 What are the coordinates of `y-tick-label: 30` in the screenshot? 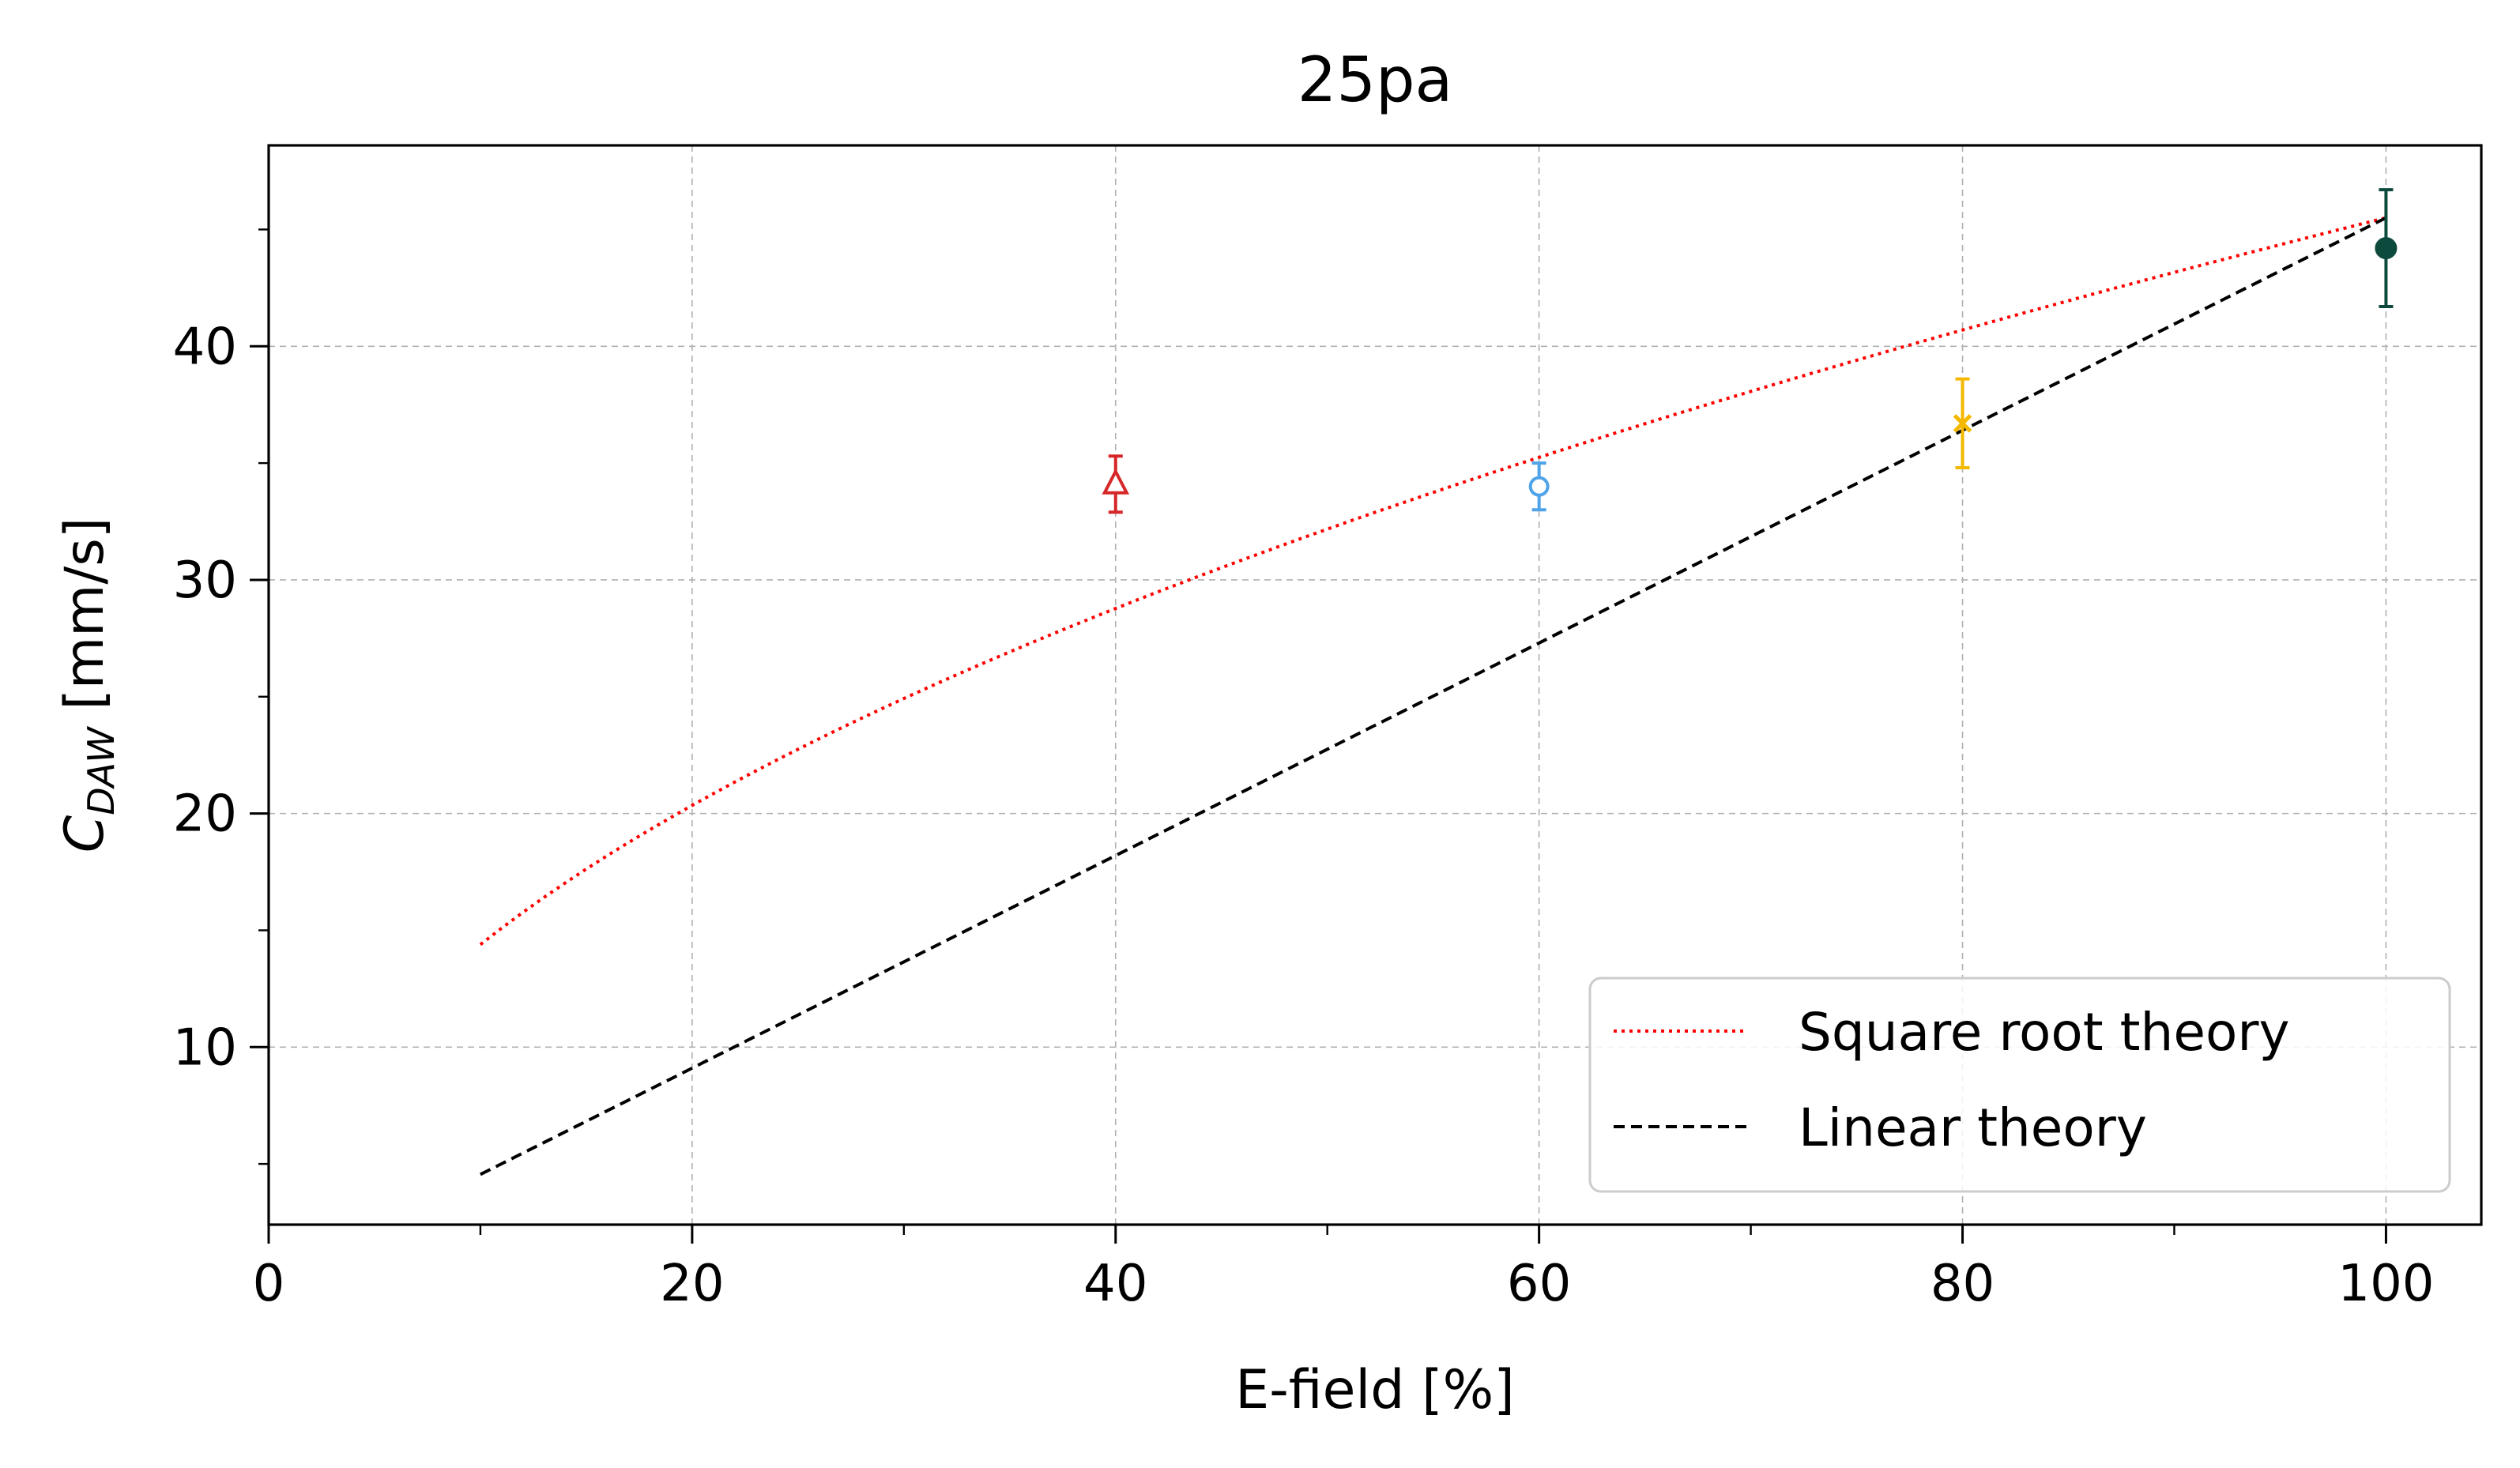 It's located at (205, 580).